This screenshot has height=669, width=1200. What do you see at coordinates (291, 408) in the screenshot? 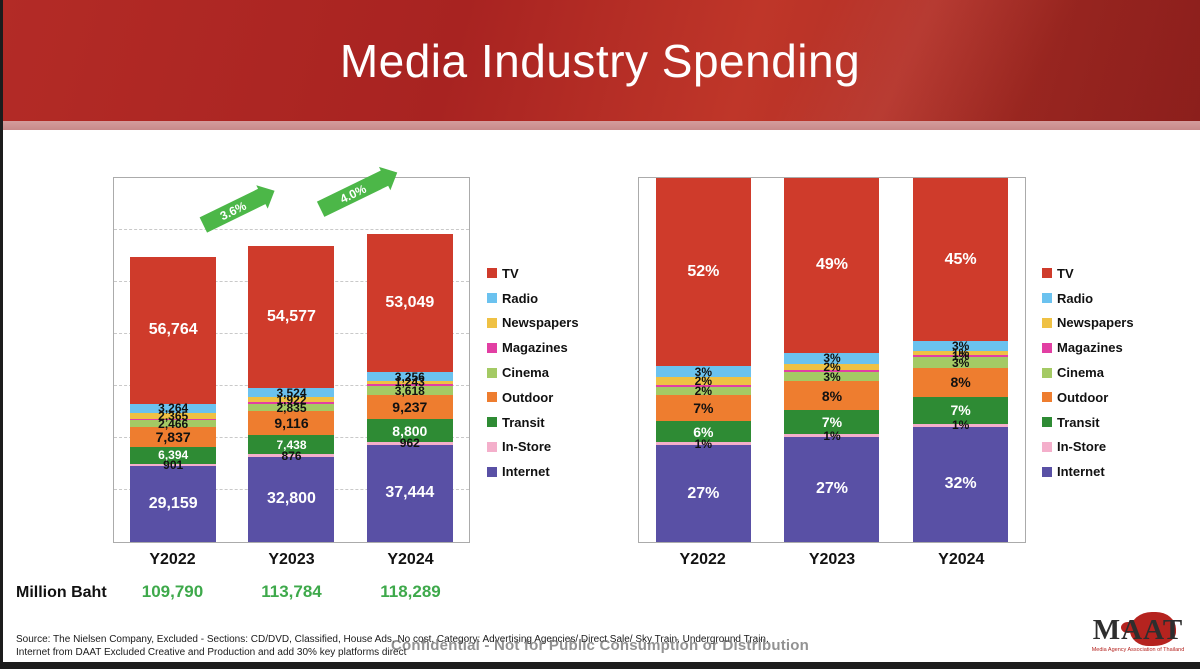
I see `segment-cinema: 2,835` at bounding box center [291, 408].